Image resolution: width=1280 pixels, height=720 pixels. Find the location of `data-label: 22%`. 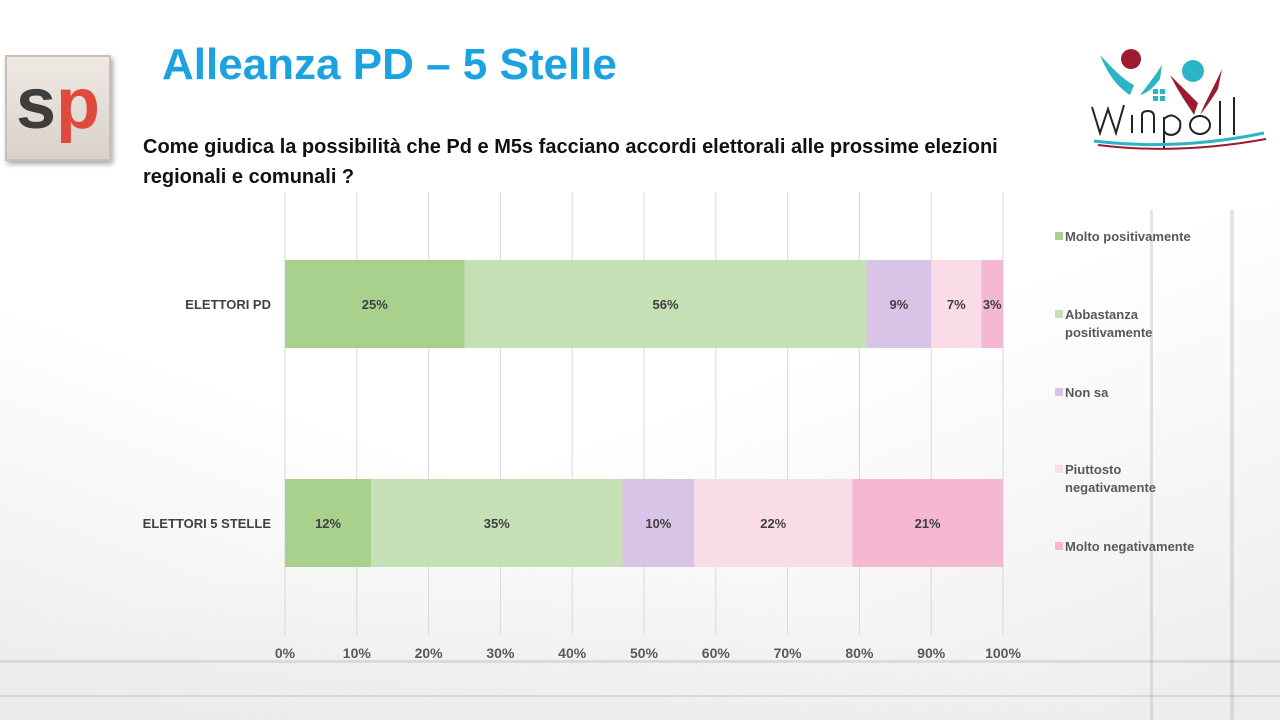

data-label: 22% is located at coordinates (773, 523).